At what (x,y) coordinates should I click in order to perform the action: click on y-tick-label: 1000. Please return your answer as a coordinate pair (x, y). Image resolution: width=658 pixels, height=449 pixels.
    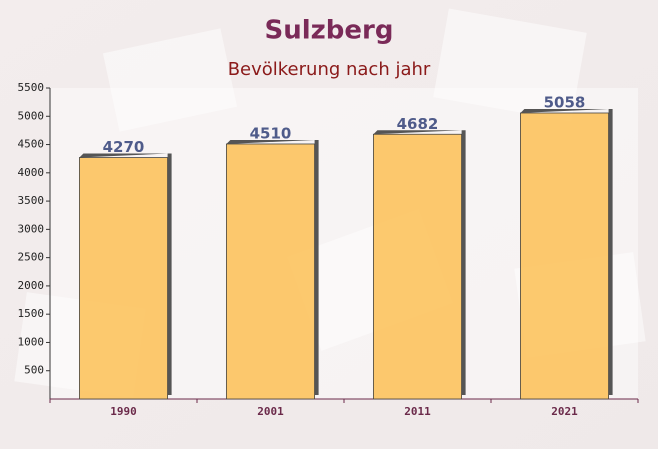
    Looking at the image, I should click on (31, 341).